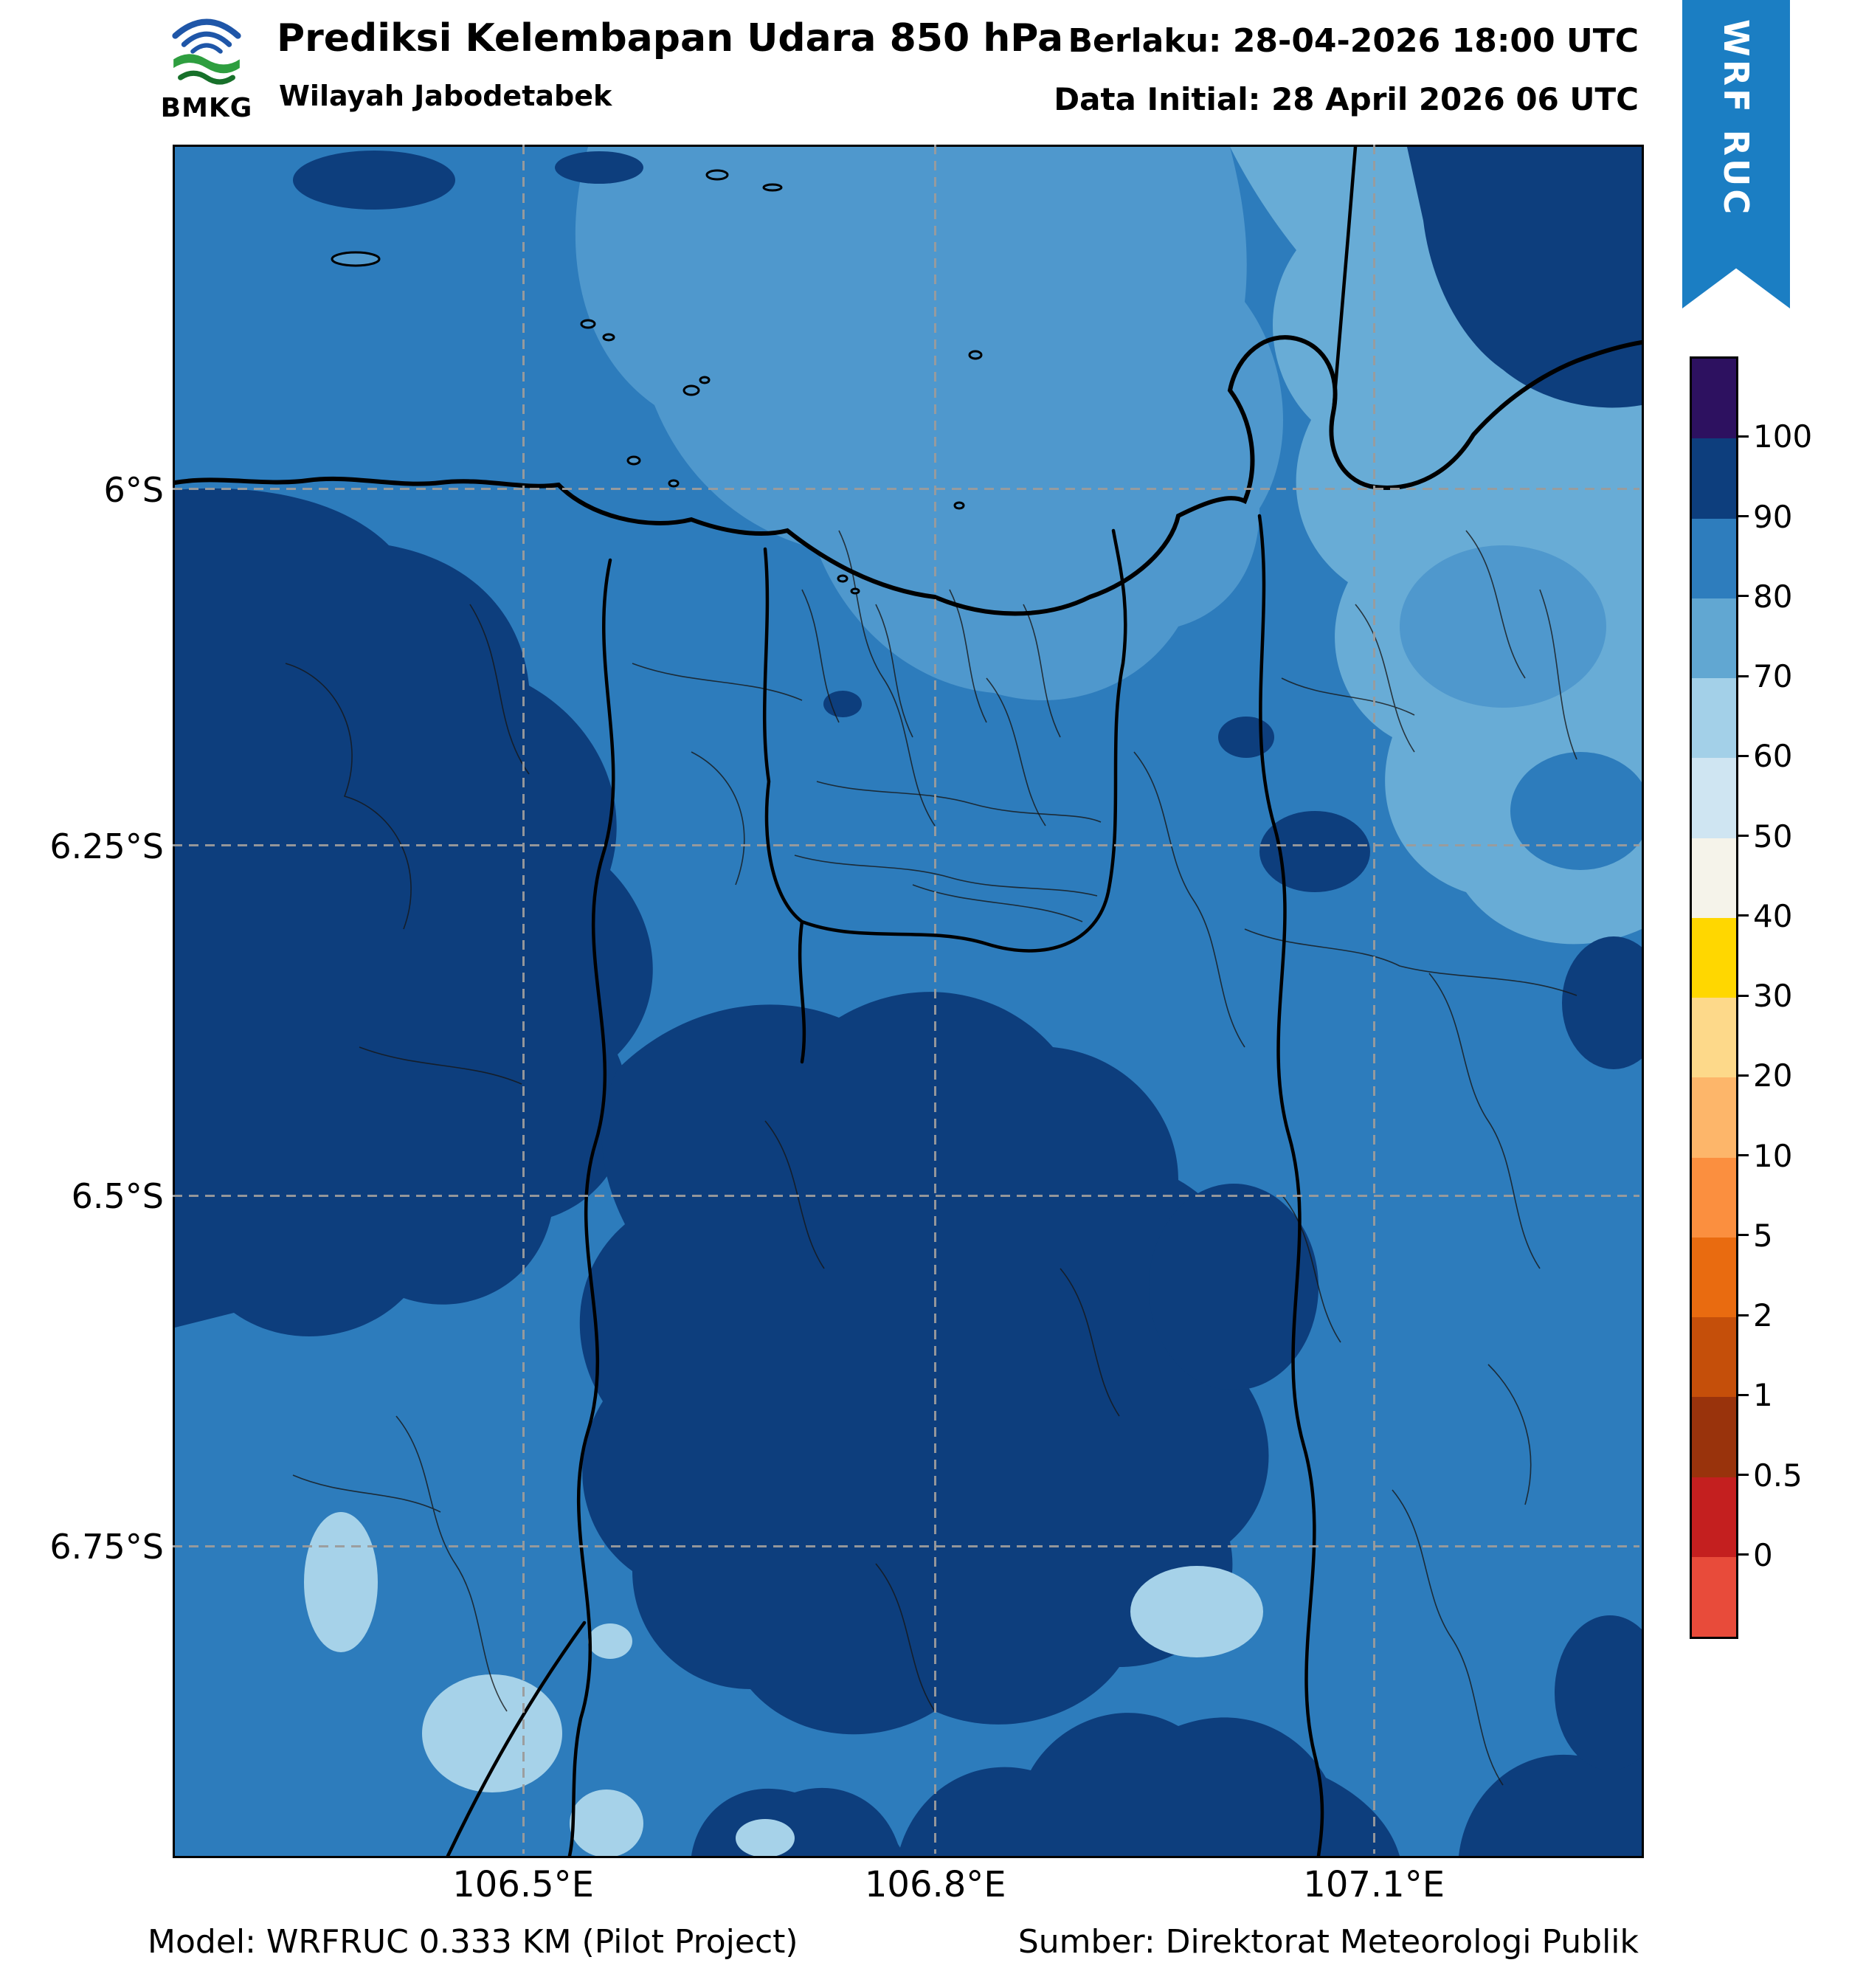 This screenshot has height=1988, width=1849. What do you see at coordinates (1328, 1942) in the screenshot?
I see `source-info-text: Sumber: Direktorat Meteorologi Publik` at bounding box center [1328, 1942].